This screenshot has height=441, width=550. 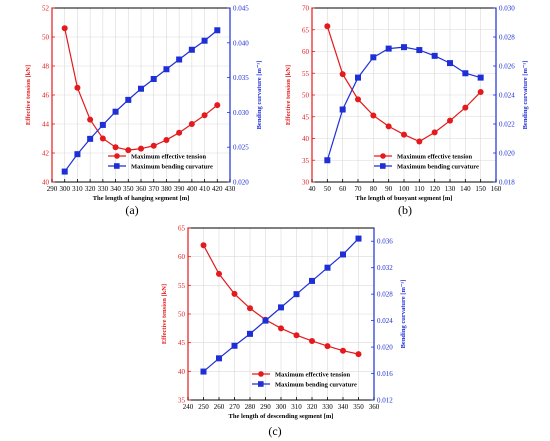 I want to click on x-tick-label: 250, so click(x=203, y=407).